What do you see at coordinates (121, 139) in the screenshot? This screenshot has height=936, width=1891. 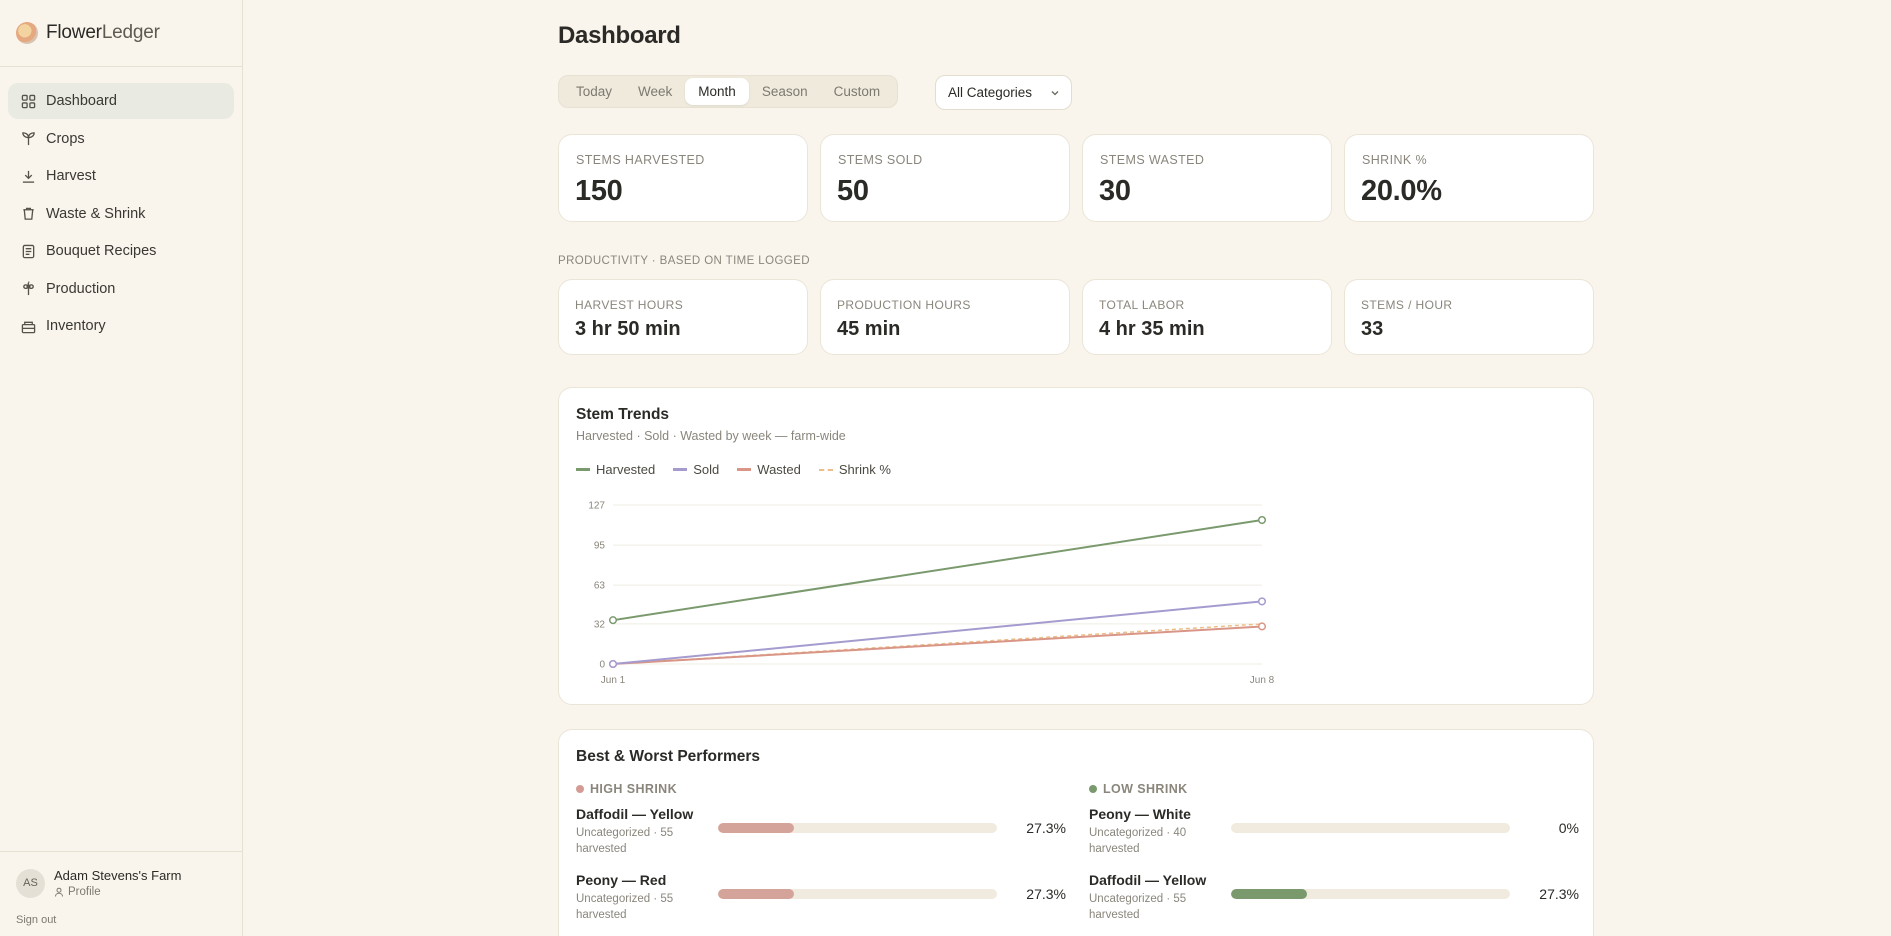 I see `sidebar-item-crops: Crops` at bounding box center [121, 139].